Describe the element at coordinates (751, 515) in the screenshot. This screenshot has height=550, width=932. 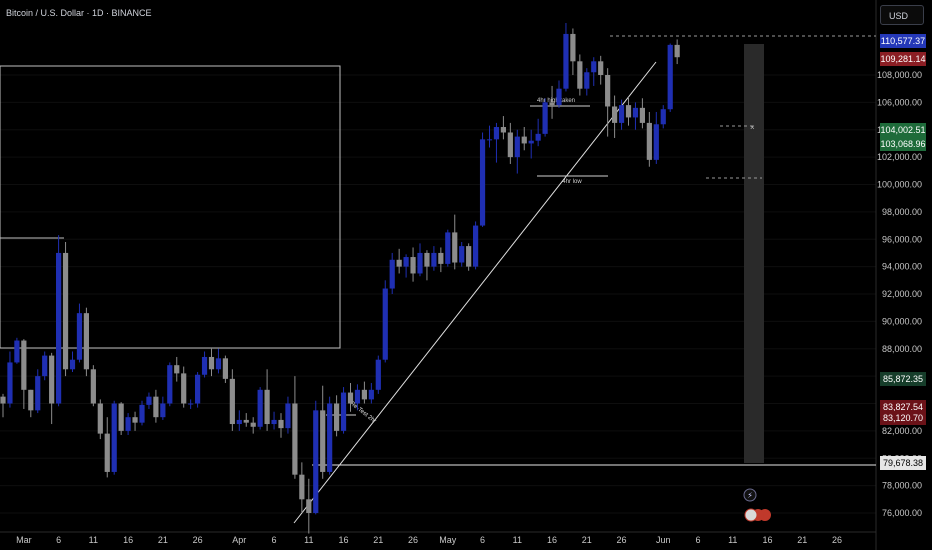
I see `us-flag-icon` at that location.